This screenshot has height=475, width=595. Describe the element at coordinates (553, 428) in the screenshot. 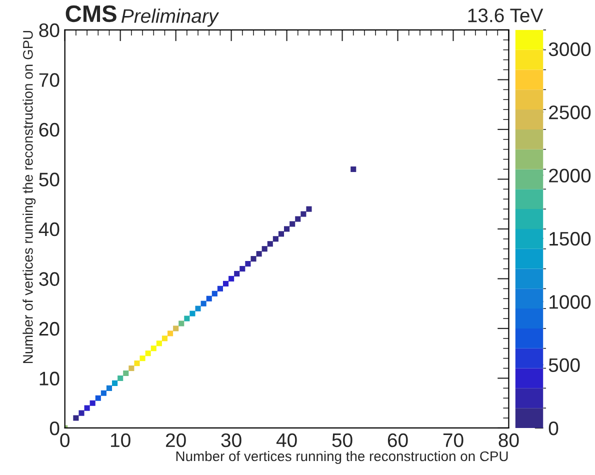

I see `color-bar-label: 0` at that location.